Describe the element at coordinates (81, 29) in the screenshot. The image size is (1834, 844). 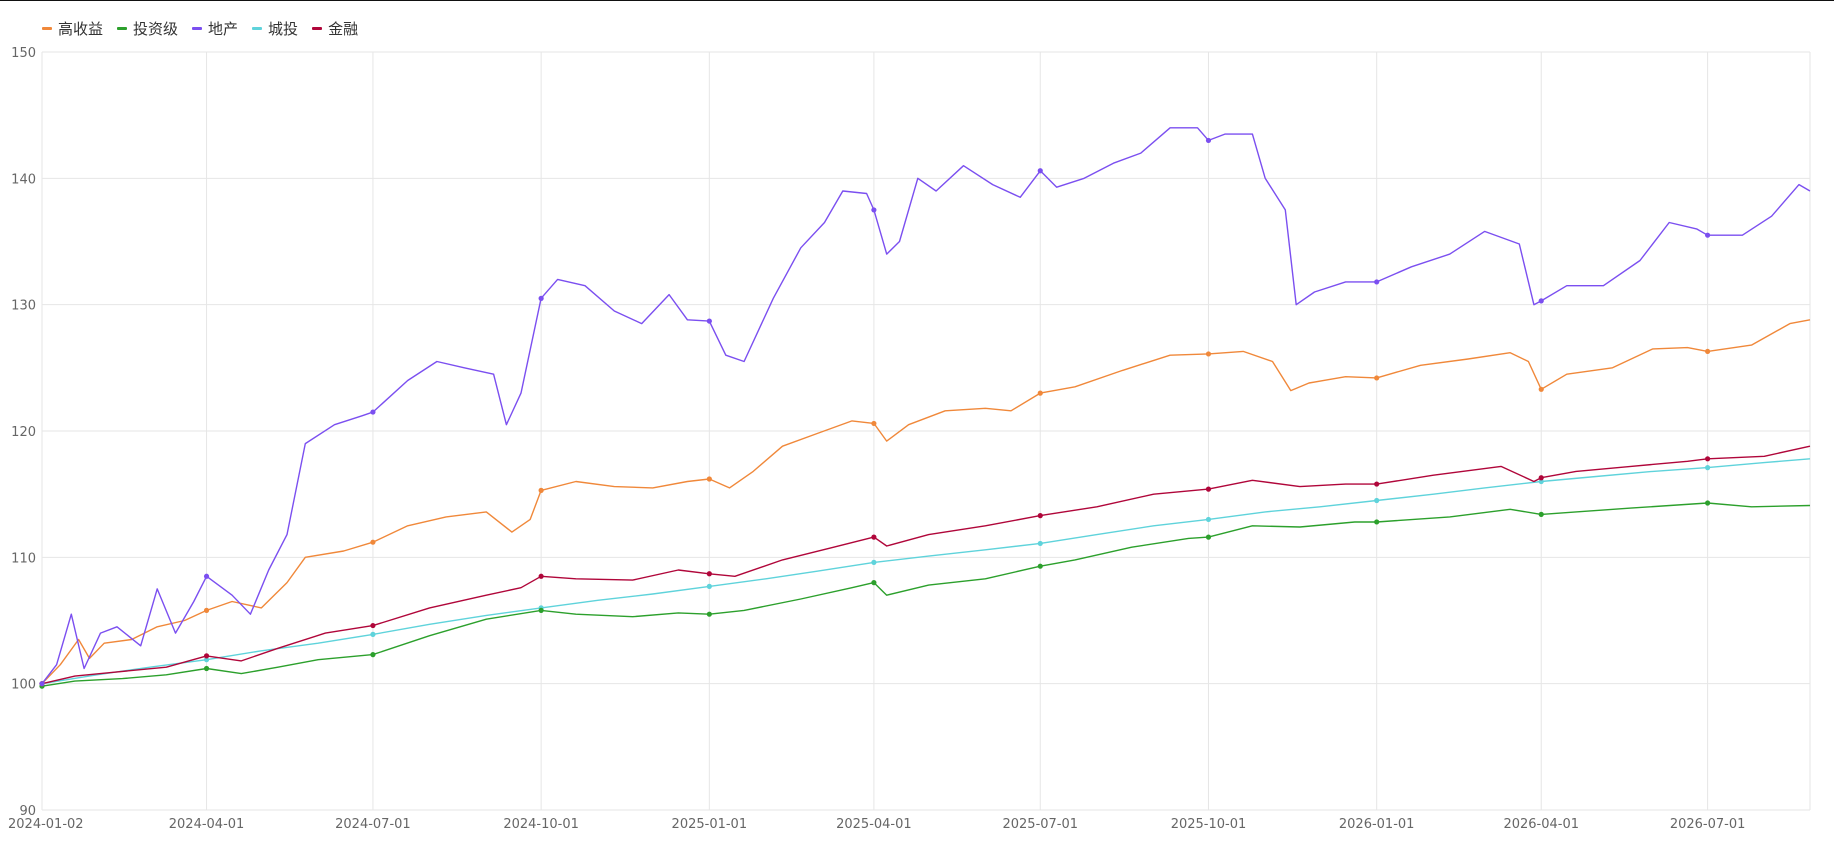
I see `legend-label-0: 高收益` at that location.